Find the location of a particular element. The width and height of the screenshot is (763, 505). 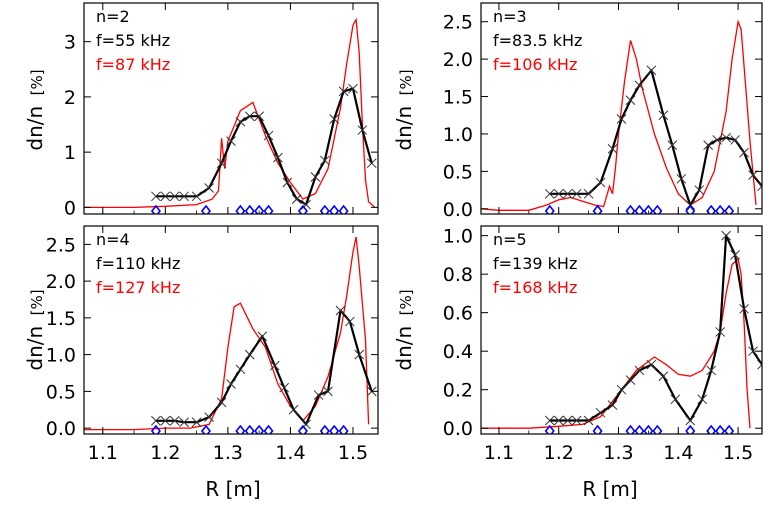

x-tick-label-n5-0: 1.1 is located at coordinates (499, 453).